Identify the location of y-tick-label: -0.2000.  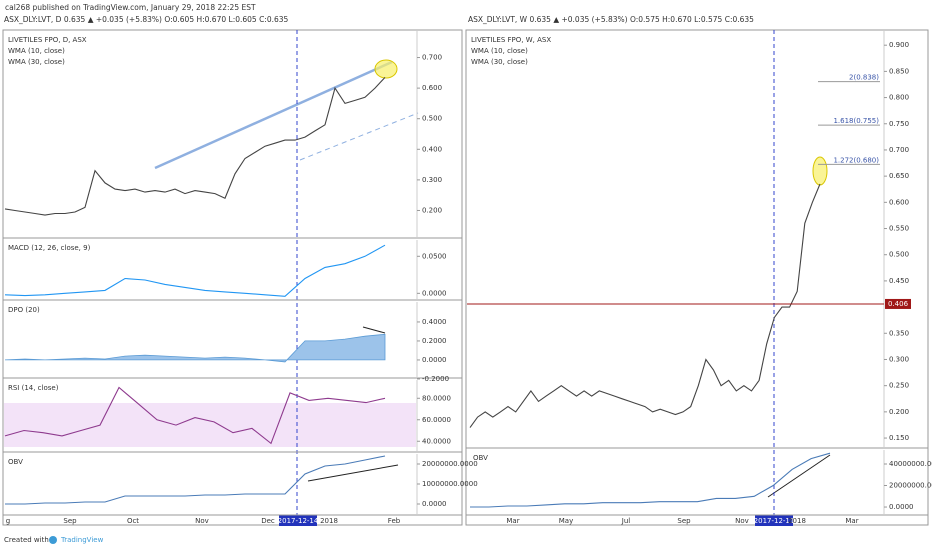
(435, 379).